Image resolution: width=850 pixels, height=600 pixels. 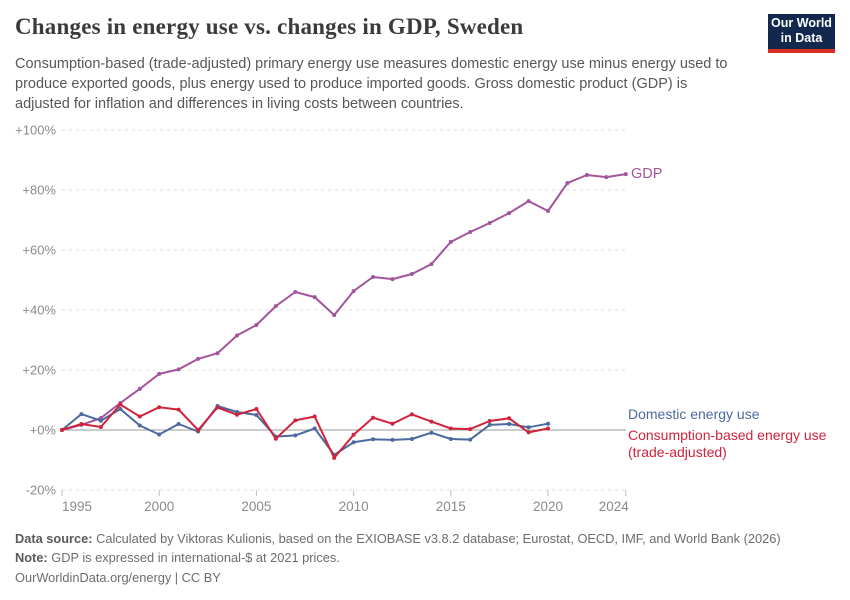 I want to click on x-axis-label: 2020, so click(x=548, y=506).